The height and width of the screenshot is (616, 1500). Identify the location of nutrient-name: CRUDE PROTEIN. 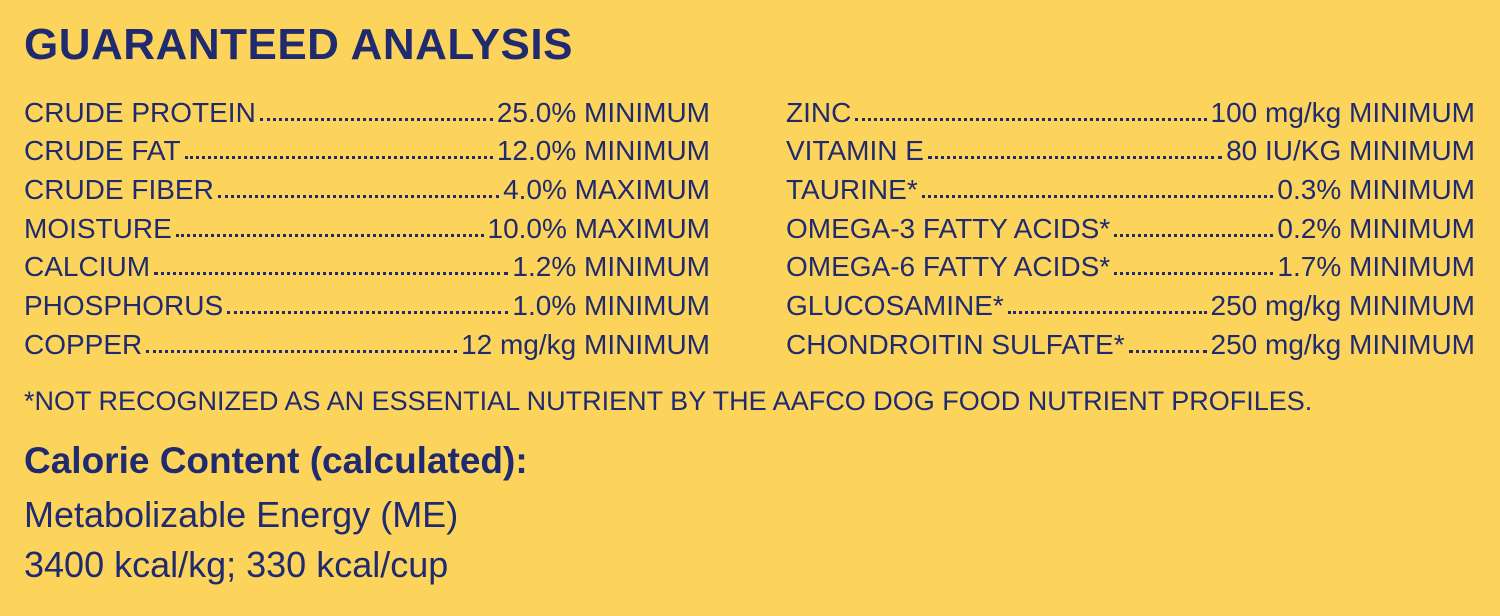
(140, 112).